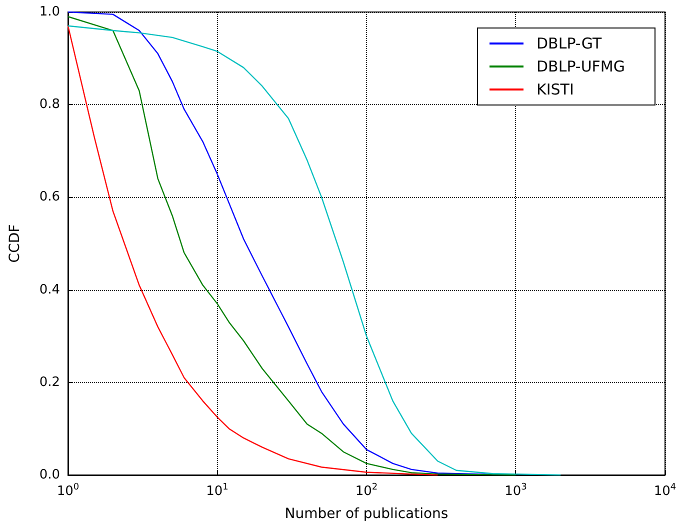 Image resolution: width=681 pixels, height=530 pixels. What do you see at coordinates (49, 382) in the screenshot?
I see `y-tick-label: 0.2` at bounding box center [49, 382].